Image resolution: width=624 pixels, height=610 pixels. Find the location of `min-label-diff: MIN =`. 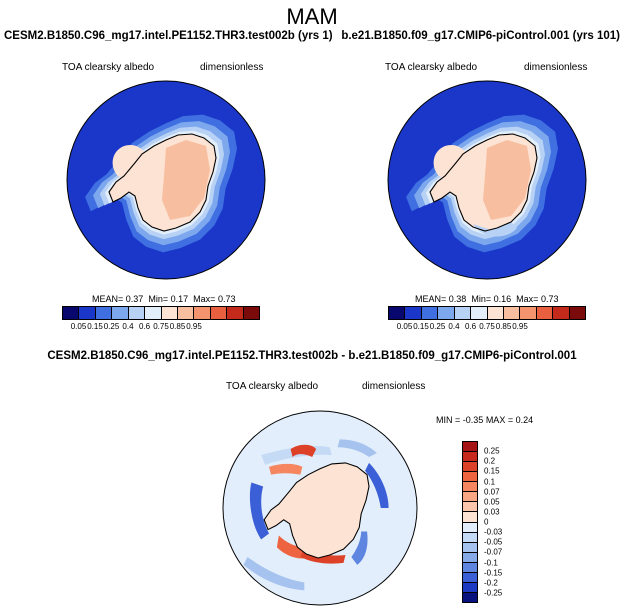

min-label-diff: MIN = is located at coordinates (448, 420).